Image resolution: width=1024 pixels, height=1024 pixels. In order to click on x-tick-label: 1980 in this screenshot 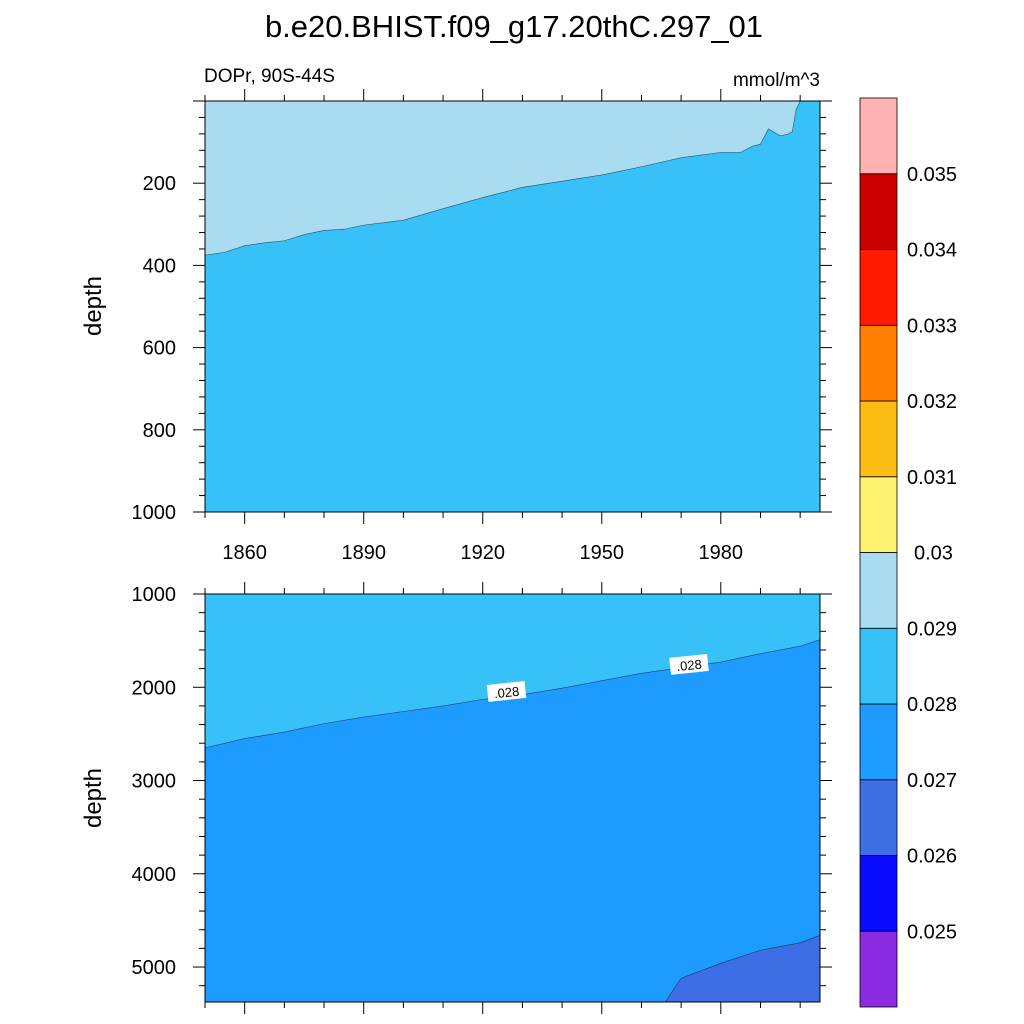, I will do `click(721, 553)`.